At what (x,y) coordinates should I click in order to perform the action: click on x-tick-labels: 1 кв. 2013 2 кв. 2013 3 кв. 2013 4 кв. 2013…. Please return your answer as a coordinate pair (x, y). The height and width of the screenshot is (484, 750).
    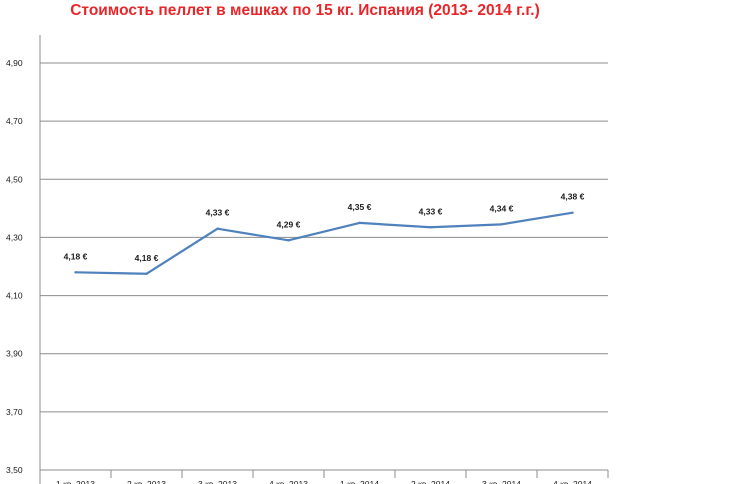
    Looking at the image, I should click on (324, 481).